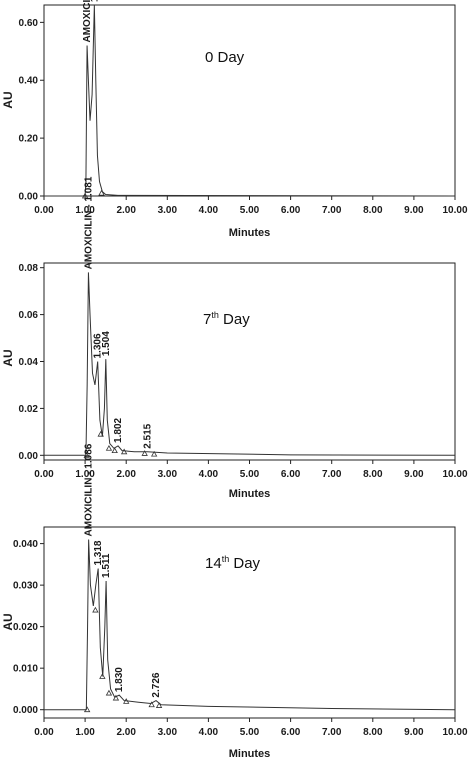 The height and width of the screenshot is (761, 474). What do you see at coordinates (25, 710) in the screenshot?
I see `y-tick-label: 0.000` at bounding box center [25, 710].